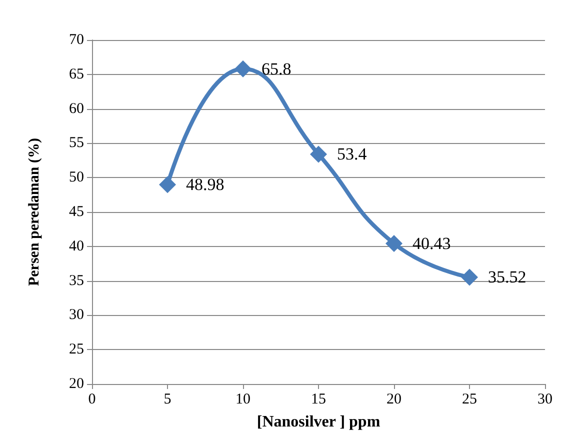  I want to click on y-tick-label: 25, so click(76, 350).